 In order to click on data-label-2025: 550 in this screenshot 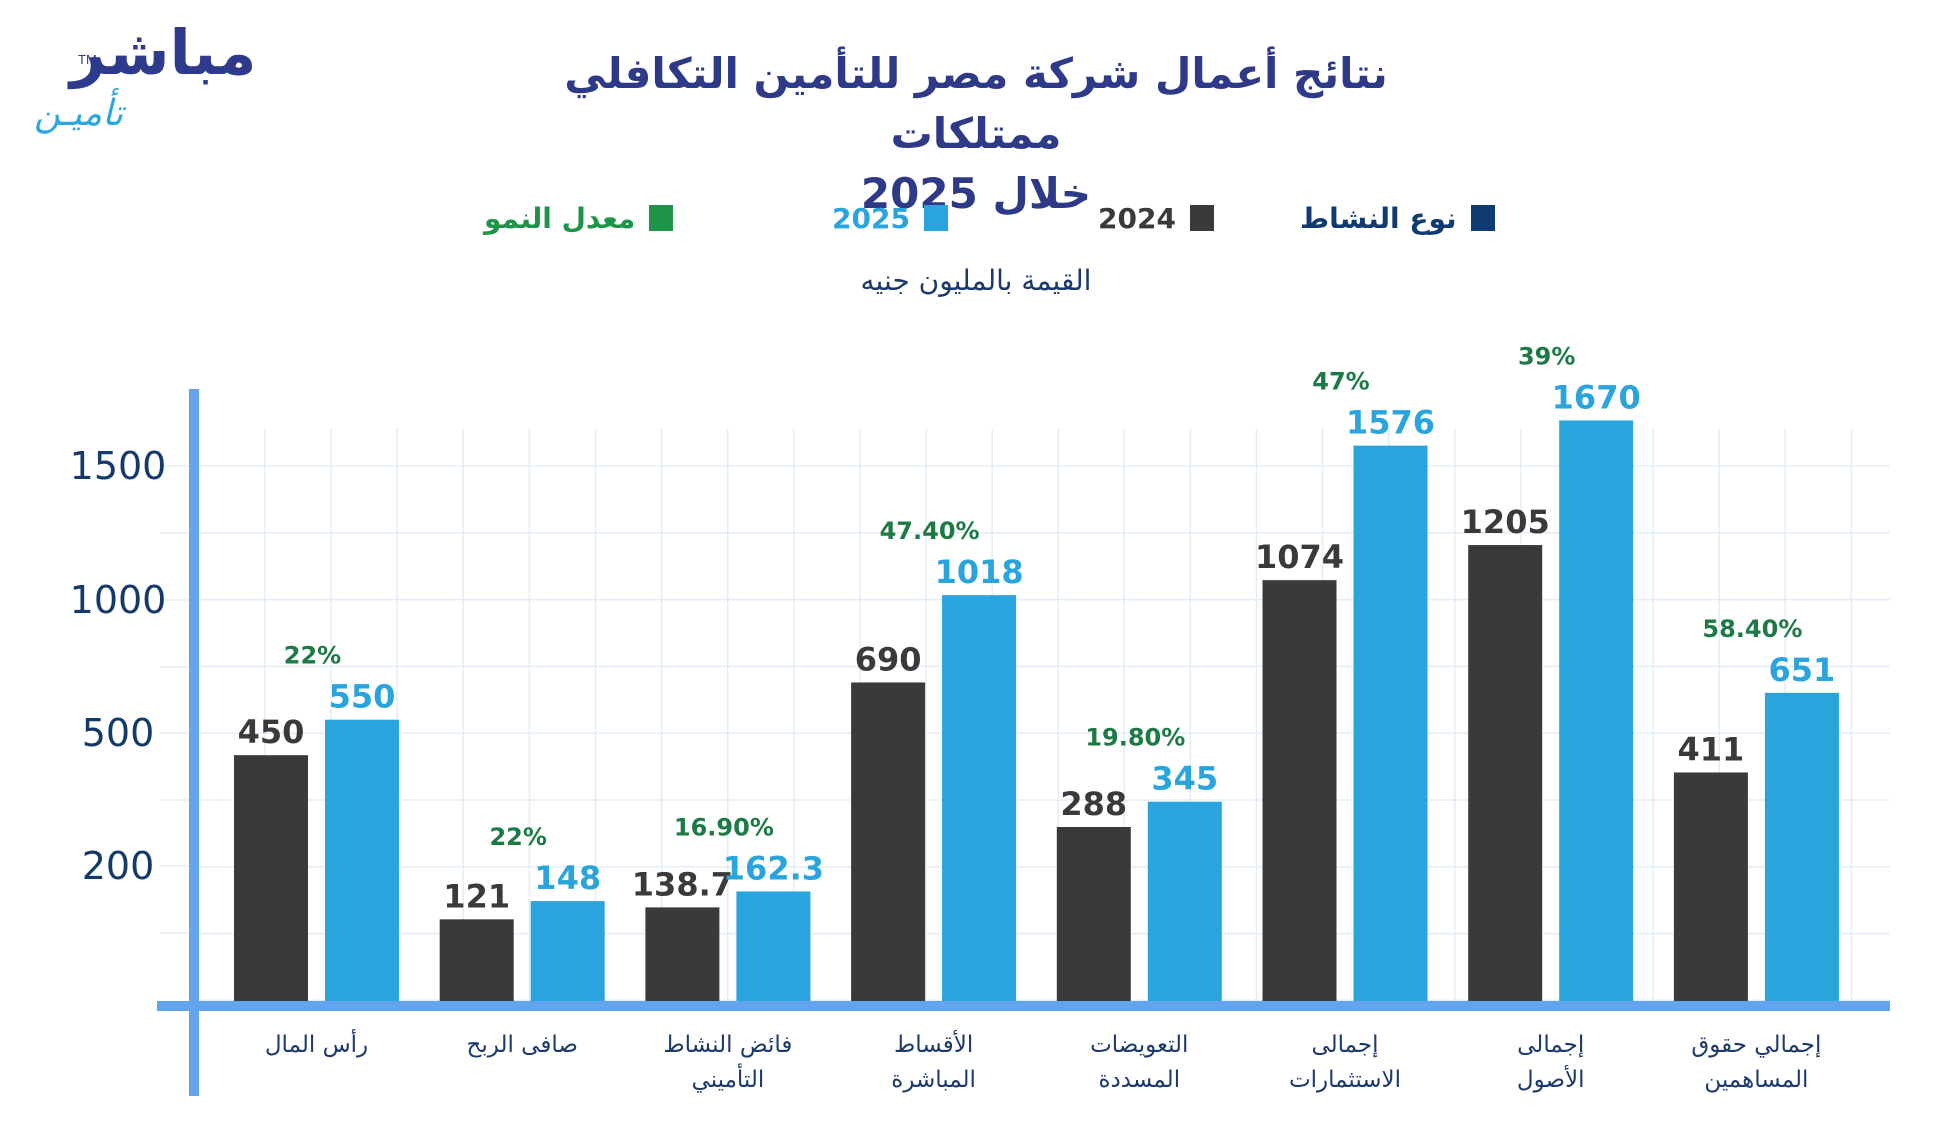, I will do `click(362, 697)`.